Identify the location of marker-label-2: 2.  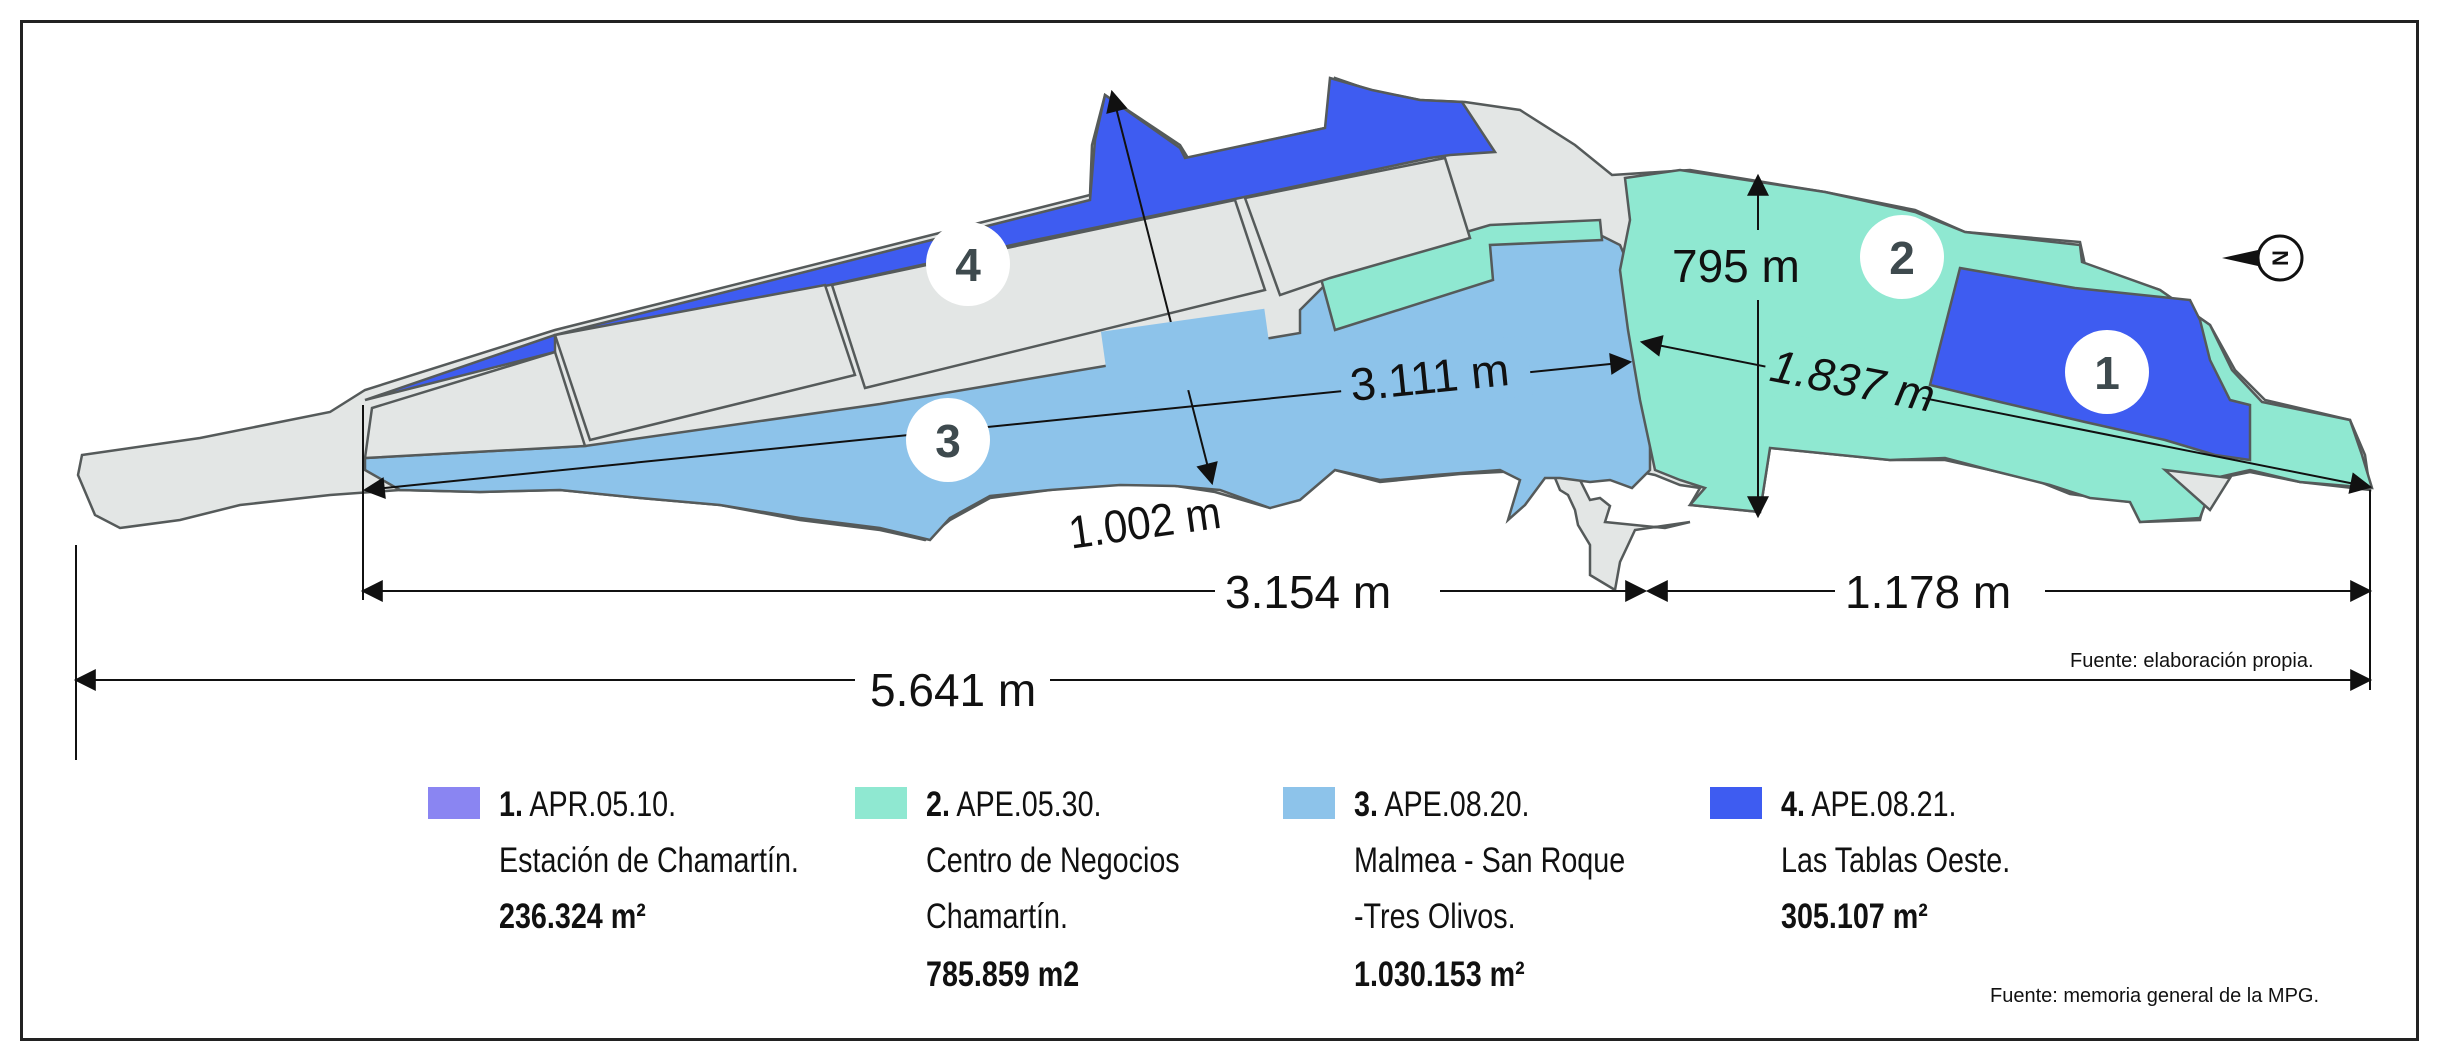
(1902, 258).